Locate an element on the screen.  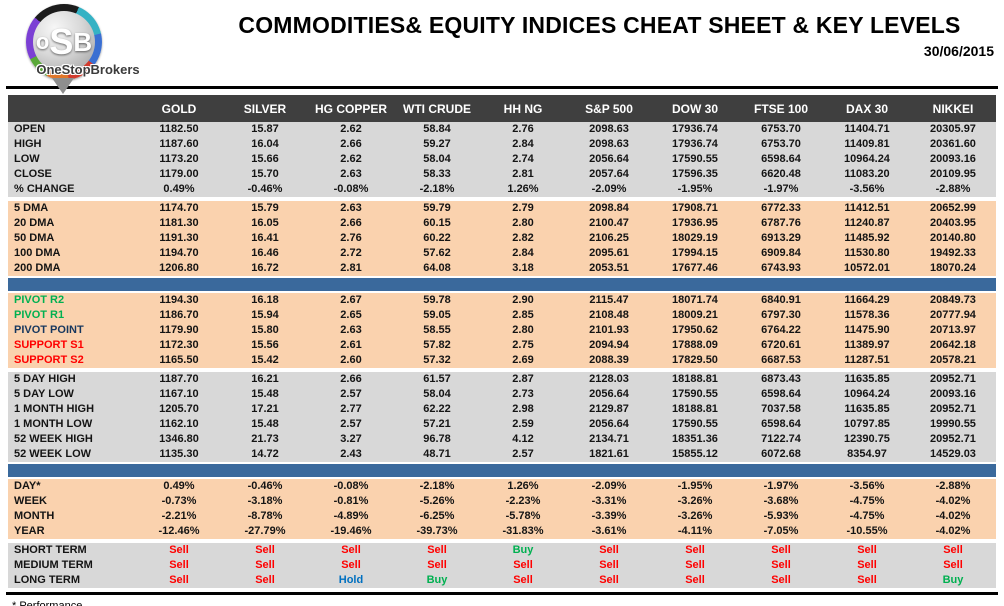
value-cell: -3.26% is located at coordinates (695, 501).